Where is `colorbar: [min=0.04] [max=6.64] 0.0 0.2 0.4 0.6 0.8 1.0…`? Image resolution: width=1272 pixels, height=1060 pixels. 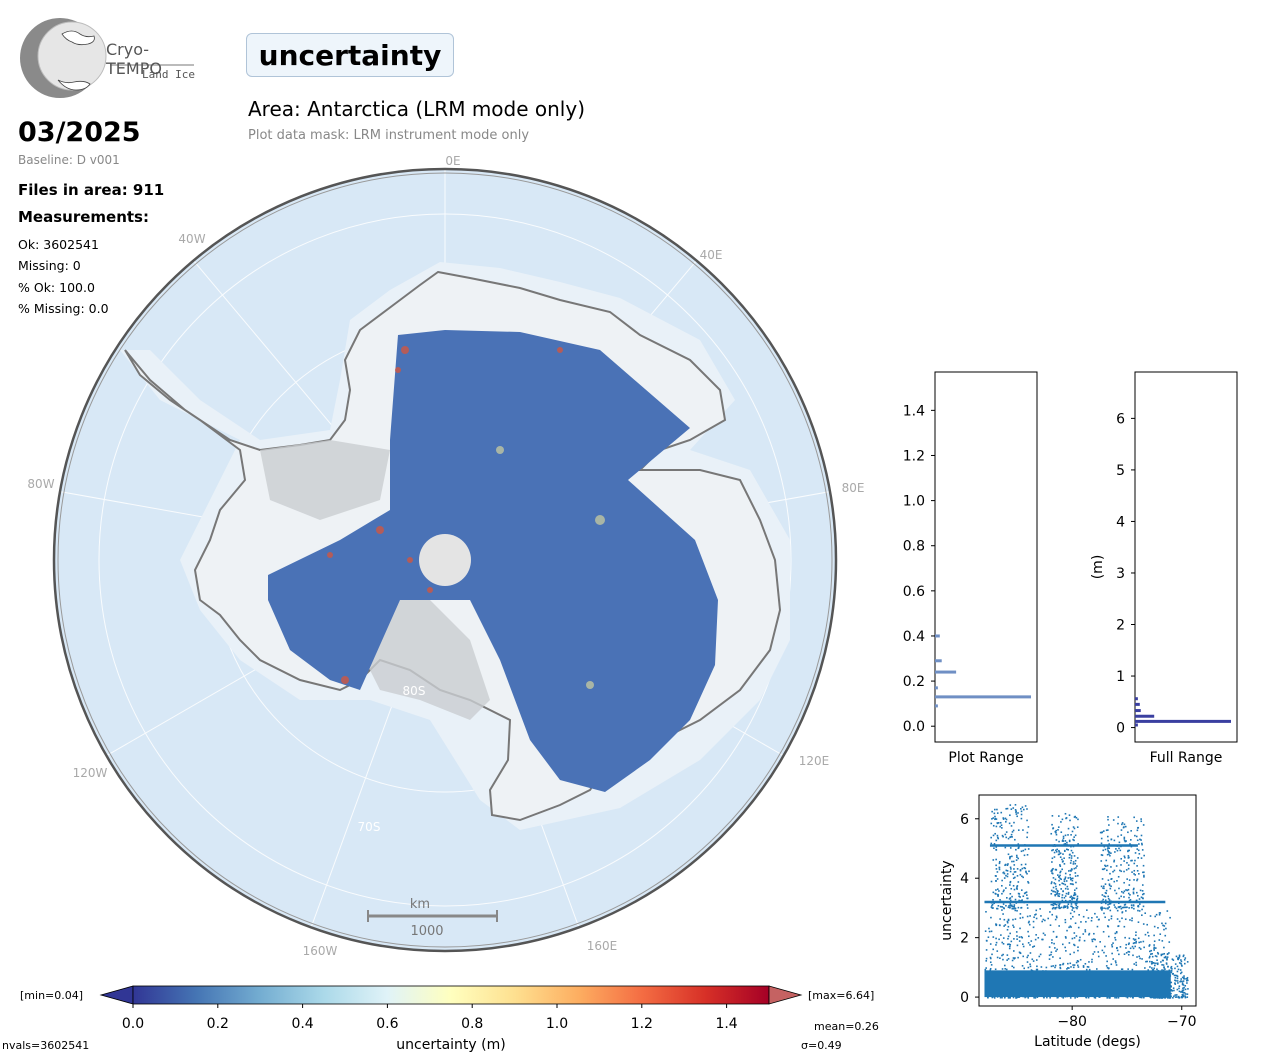
colorbar: [min=0.04] [max=6.64] 0.0 0.2 0.4 0.6 0.8 1.0… is located at coordinates (440, 1019).